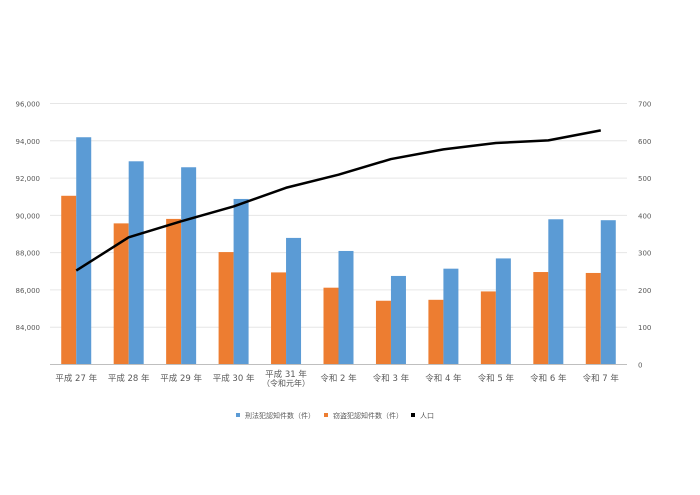  Describe the element at coordinates (28, 179) in the screenshot. I see `left-tick-label: 92,000` at that location.